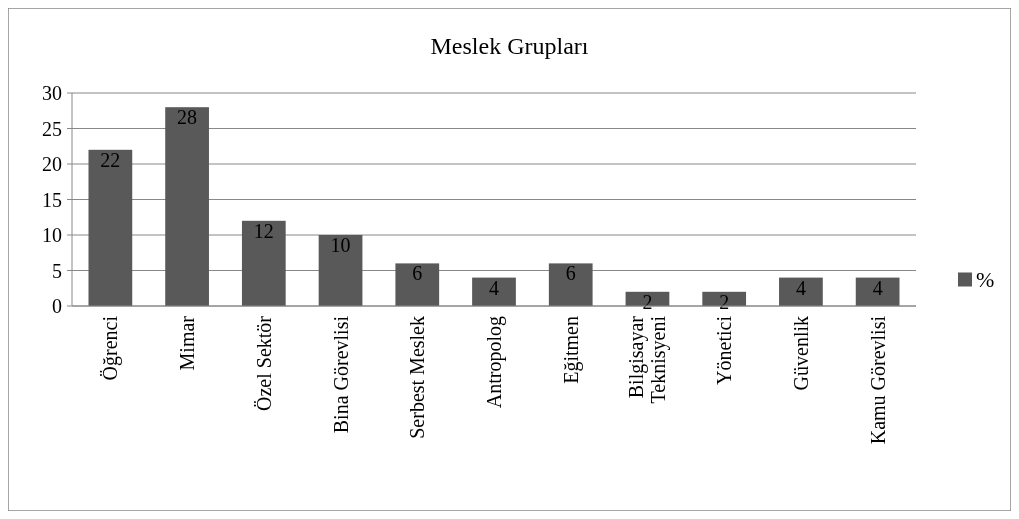 This screenshot has height=519, width=1019. I want to click on x-tick-label: Mimar, so click(187, 343).